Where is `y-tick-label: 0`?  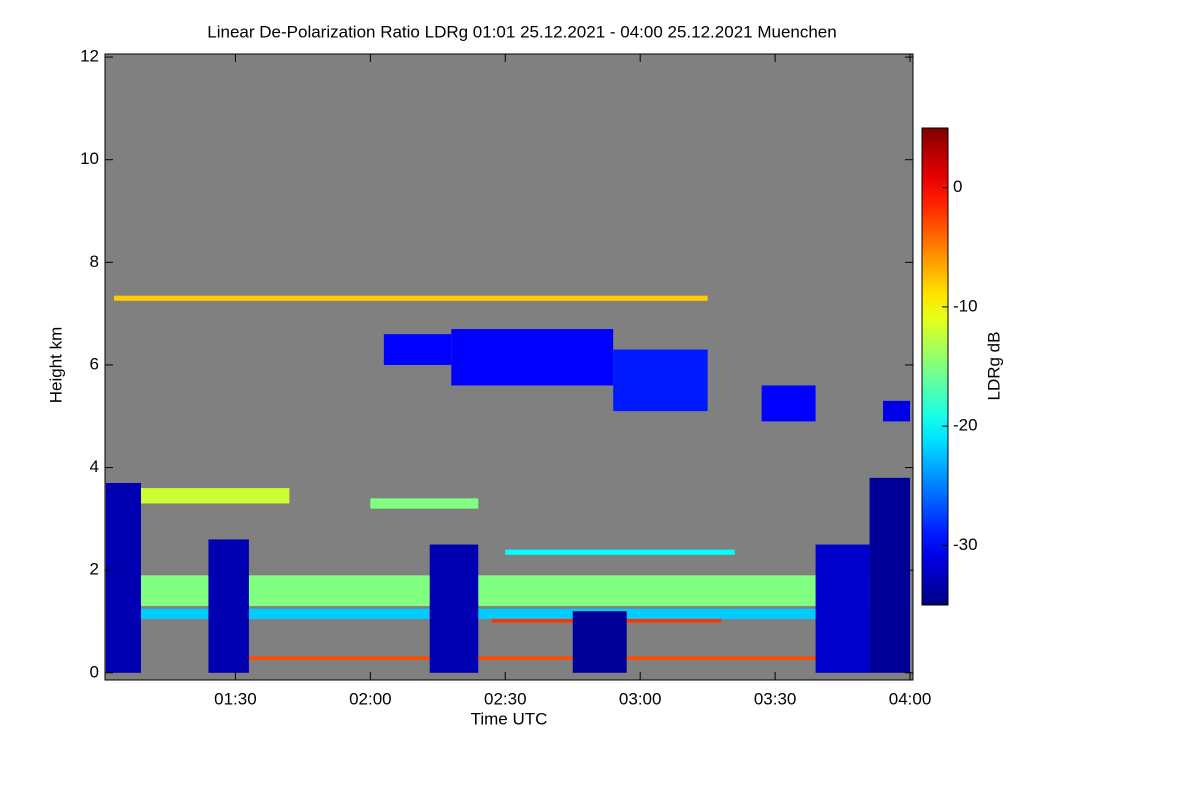
y-tick-label: 0 is located at coordinates (94, 671).